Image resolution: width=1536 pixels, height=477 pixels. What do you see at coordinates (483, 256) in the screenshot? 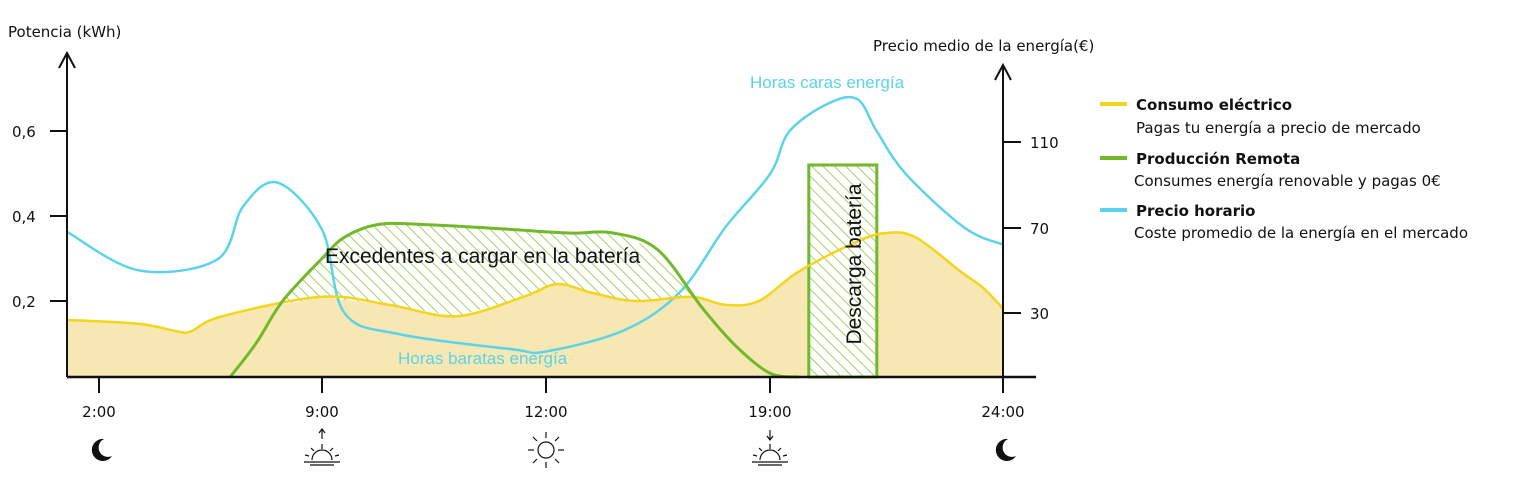
I see `annotation-surplus: Excedentes a cargar en la batería` at bounding box center [483, 256].